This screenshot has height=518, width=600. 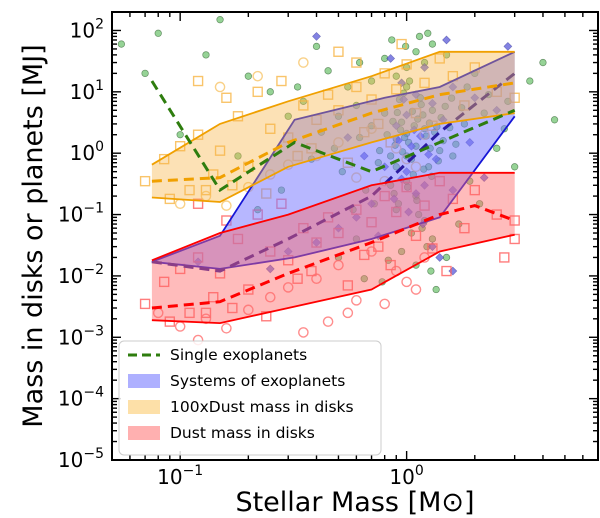 What do you see at coordinates (221, 433) in the screenshot?
I see `legend-entry: Dust mass in disks` at bounding box center [221, 433].